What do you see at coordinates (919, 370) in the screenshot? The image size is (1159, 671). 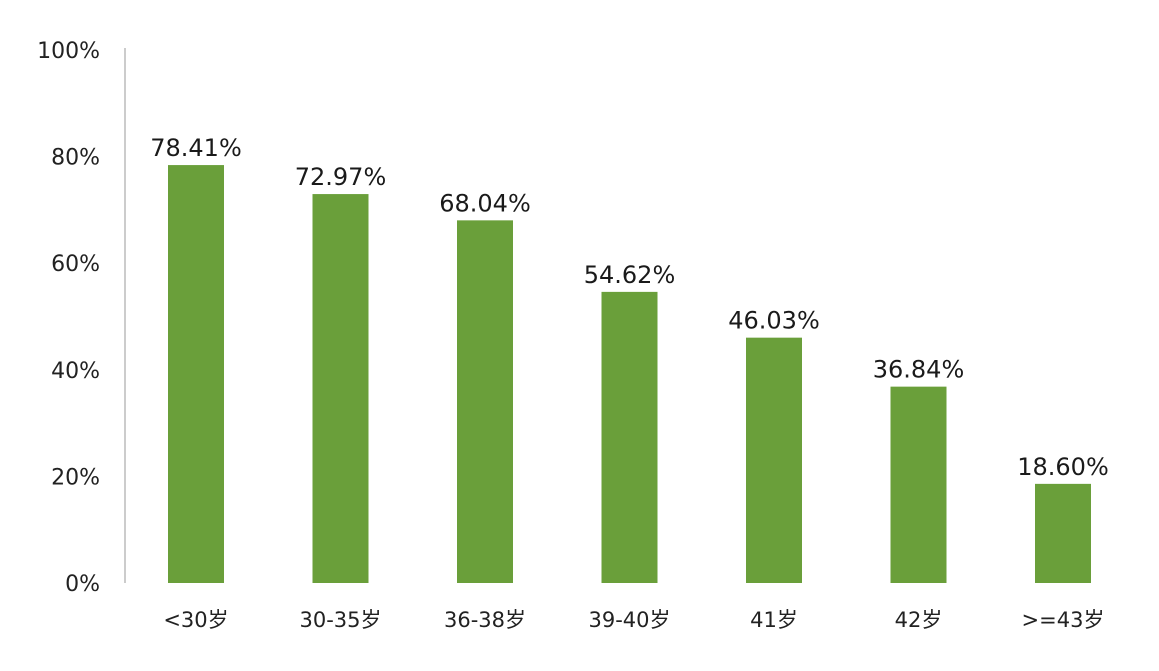 I see `data-label: 36.84%` at bounding box center [919, 370].